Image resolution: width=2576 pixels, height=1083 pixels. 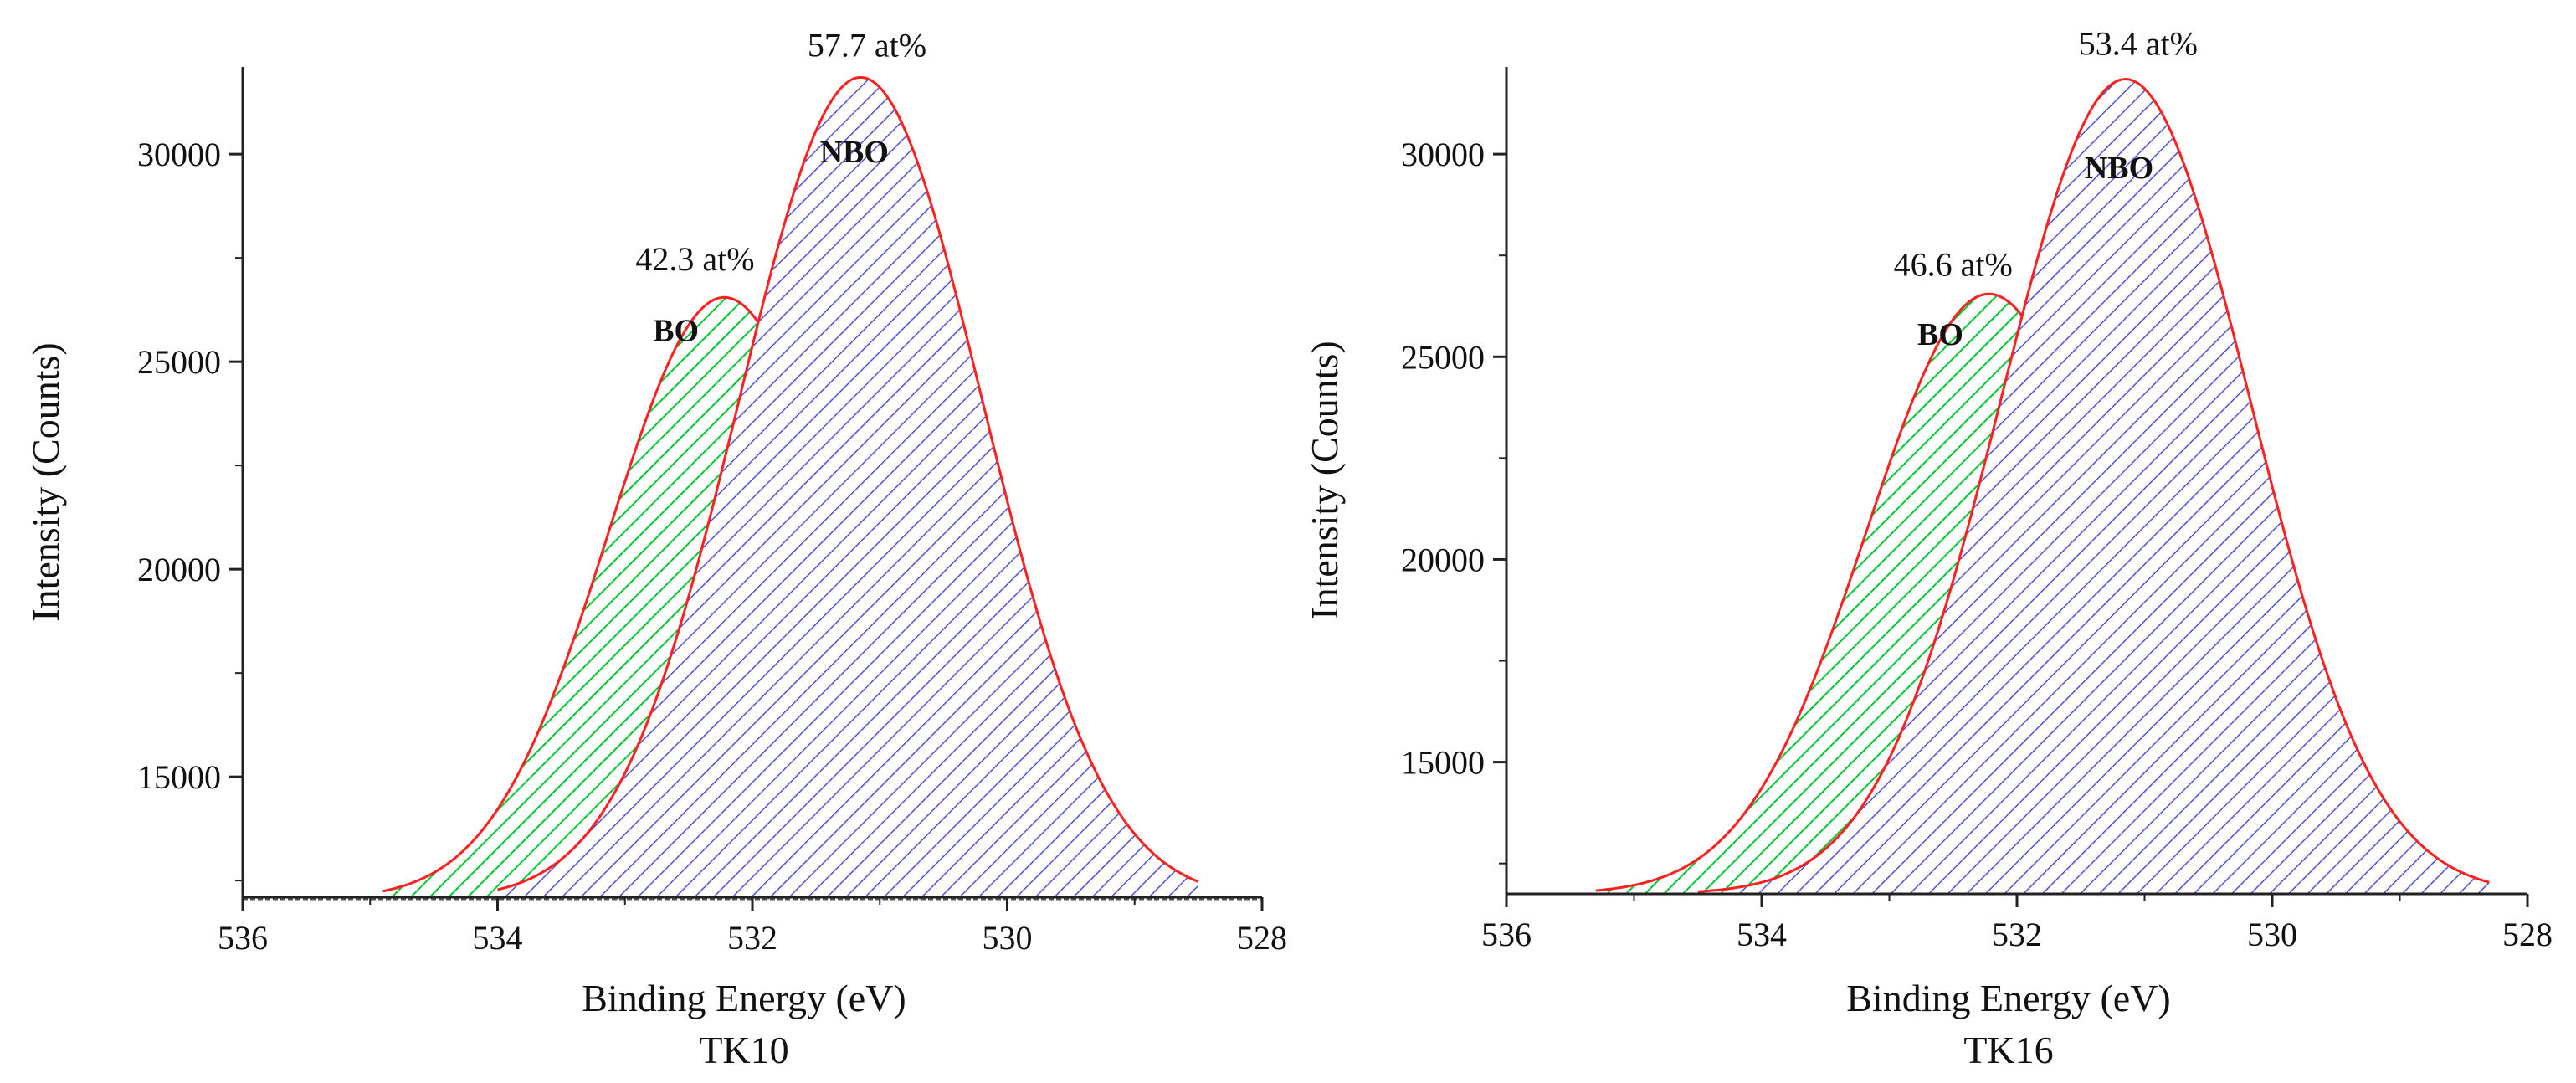 I want to click on at-percent-label: 53.4 at%, so click(x=2138, y=43).